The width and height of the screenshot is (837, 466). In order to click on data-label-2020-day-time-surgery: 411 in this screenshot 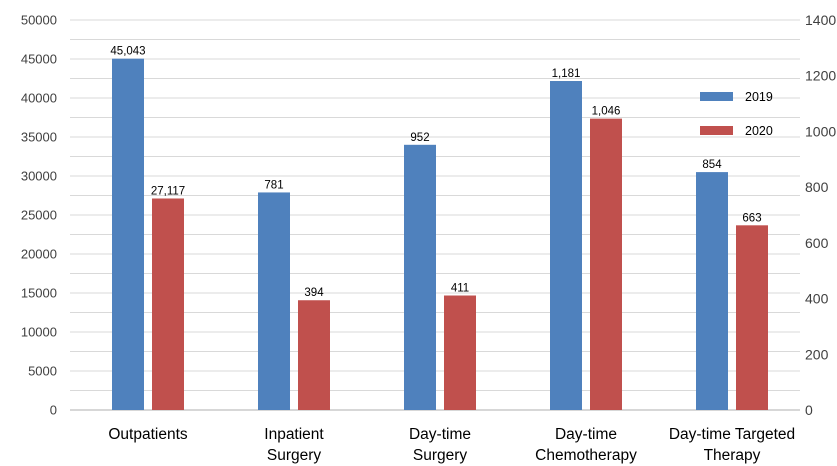, I will do `click(460, 289)`.